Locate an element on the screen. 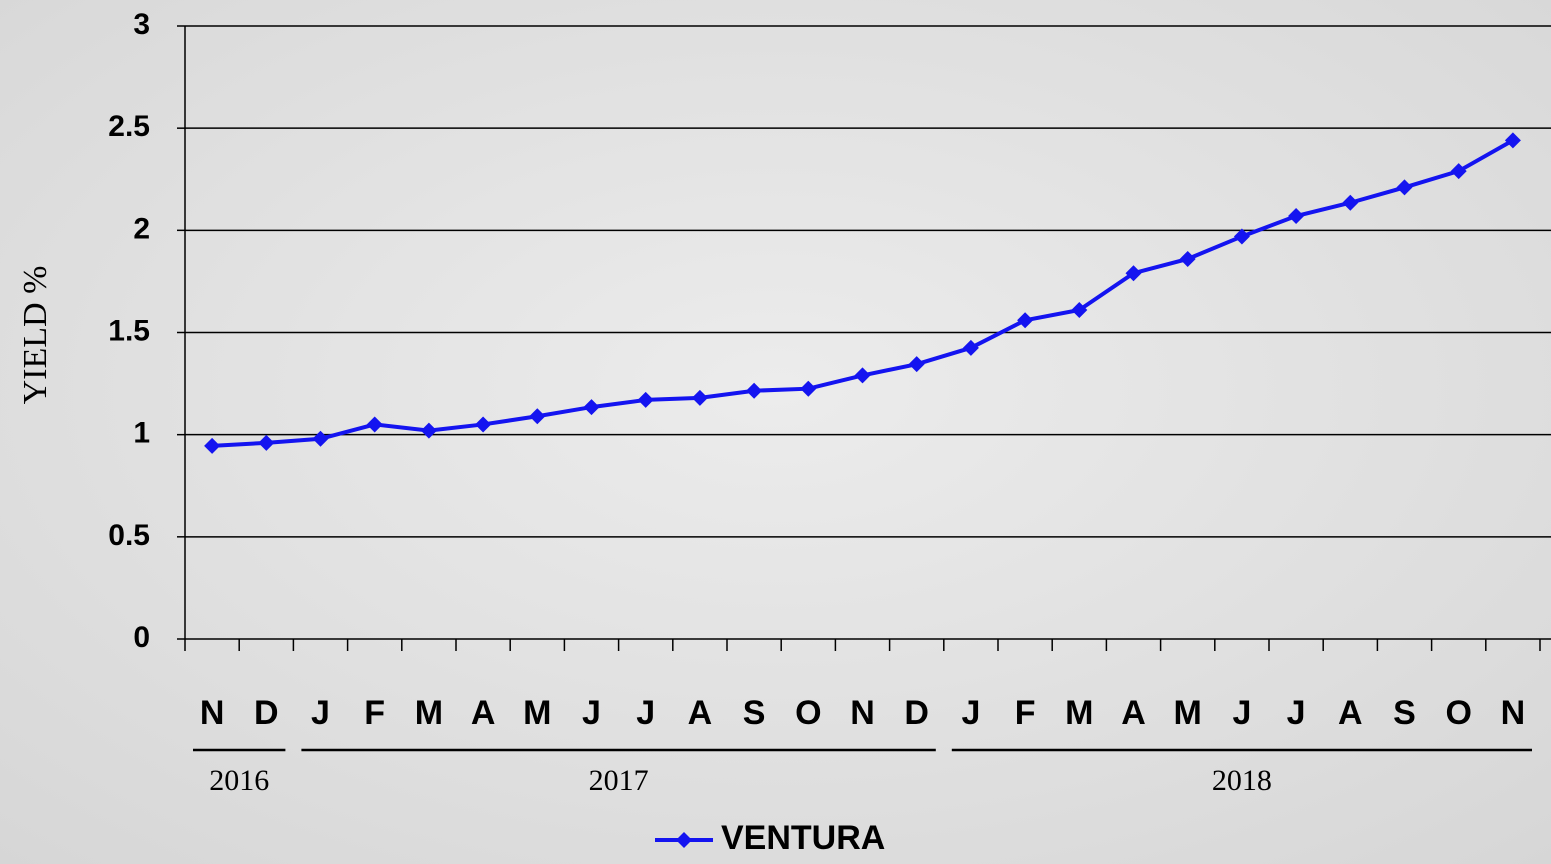  y-tick-label: 0 is located at coordinates (141, 637).